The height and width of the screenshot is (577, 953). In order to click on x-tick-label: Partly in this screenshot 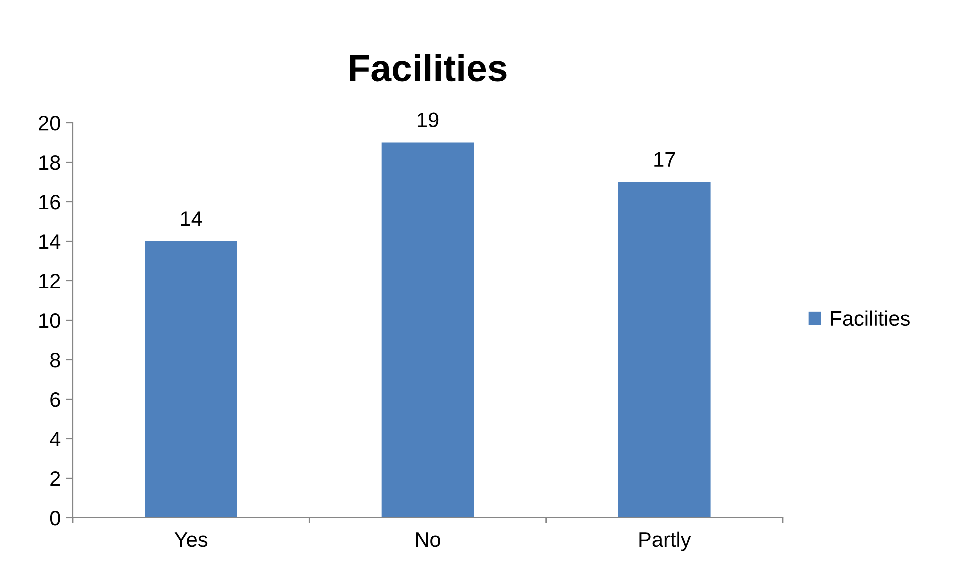, I will do `click(666, 542)`.